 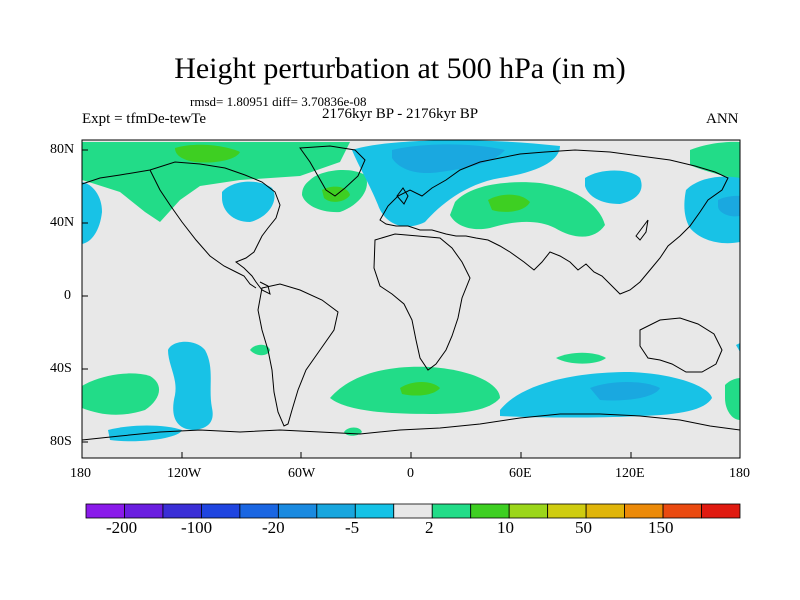 What do you see at coordinates (144, 119) in the screenshot?
I see `experiment-label: Expt = tfmDe-tewTe` at bounding box center [144, 119].